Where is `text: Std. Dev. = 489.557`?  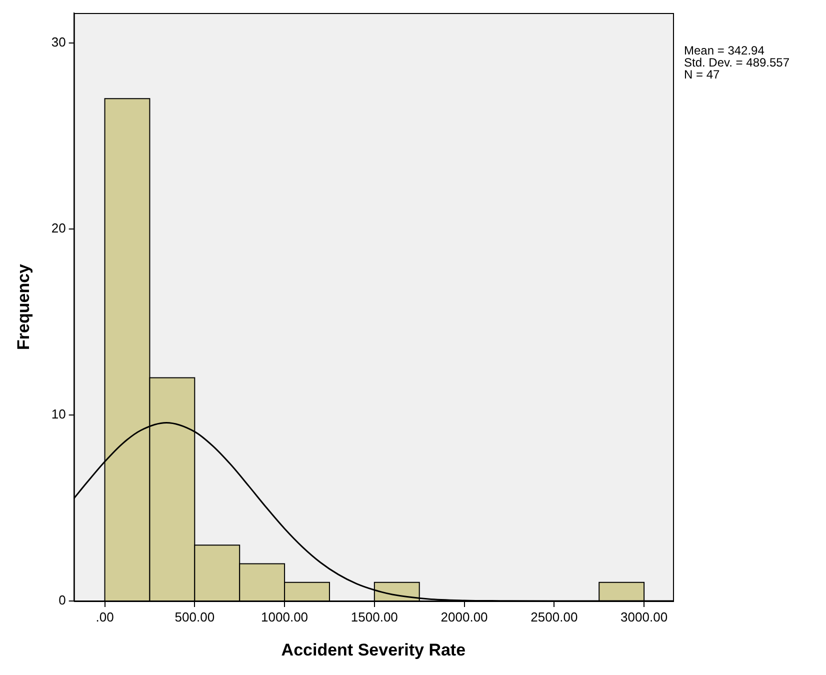 text: Std. Dev. = 489.557 is located at coordinates (737, 62).